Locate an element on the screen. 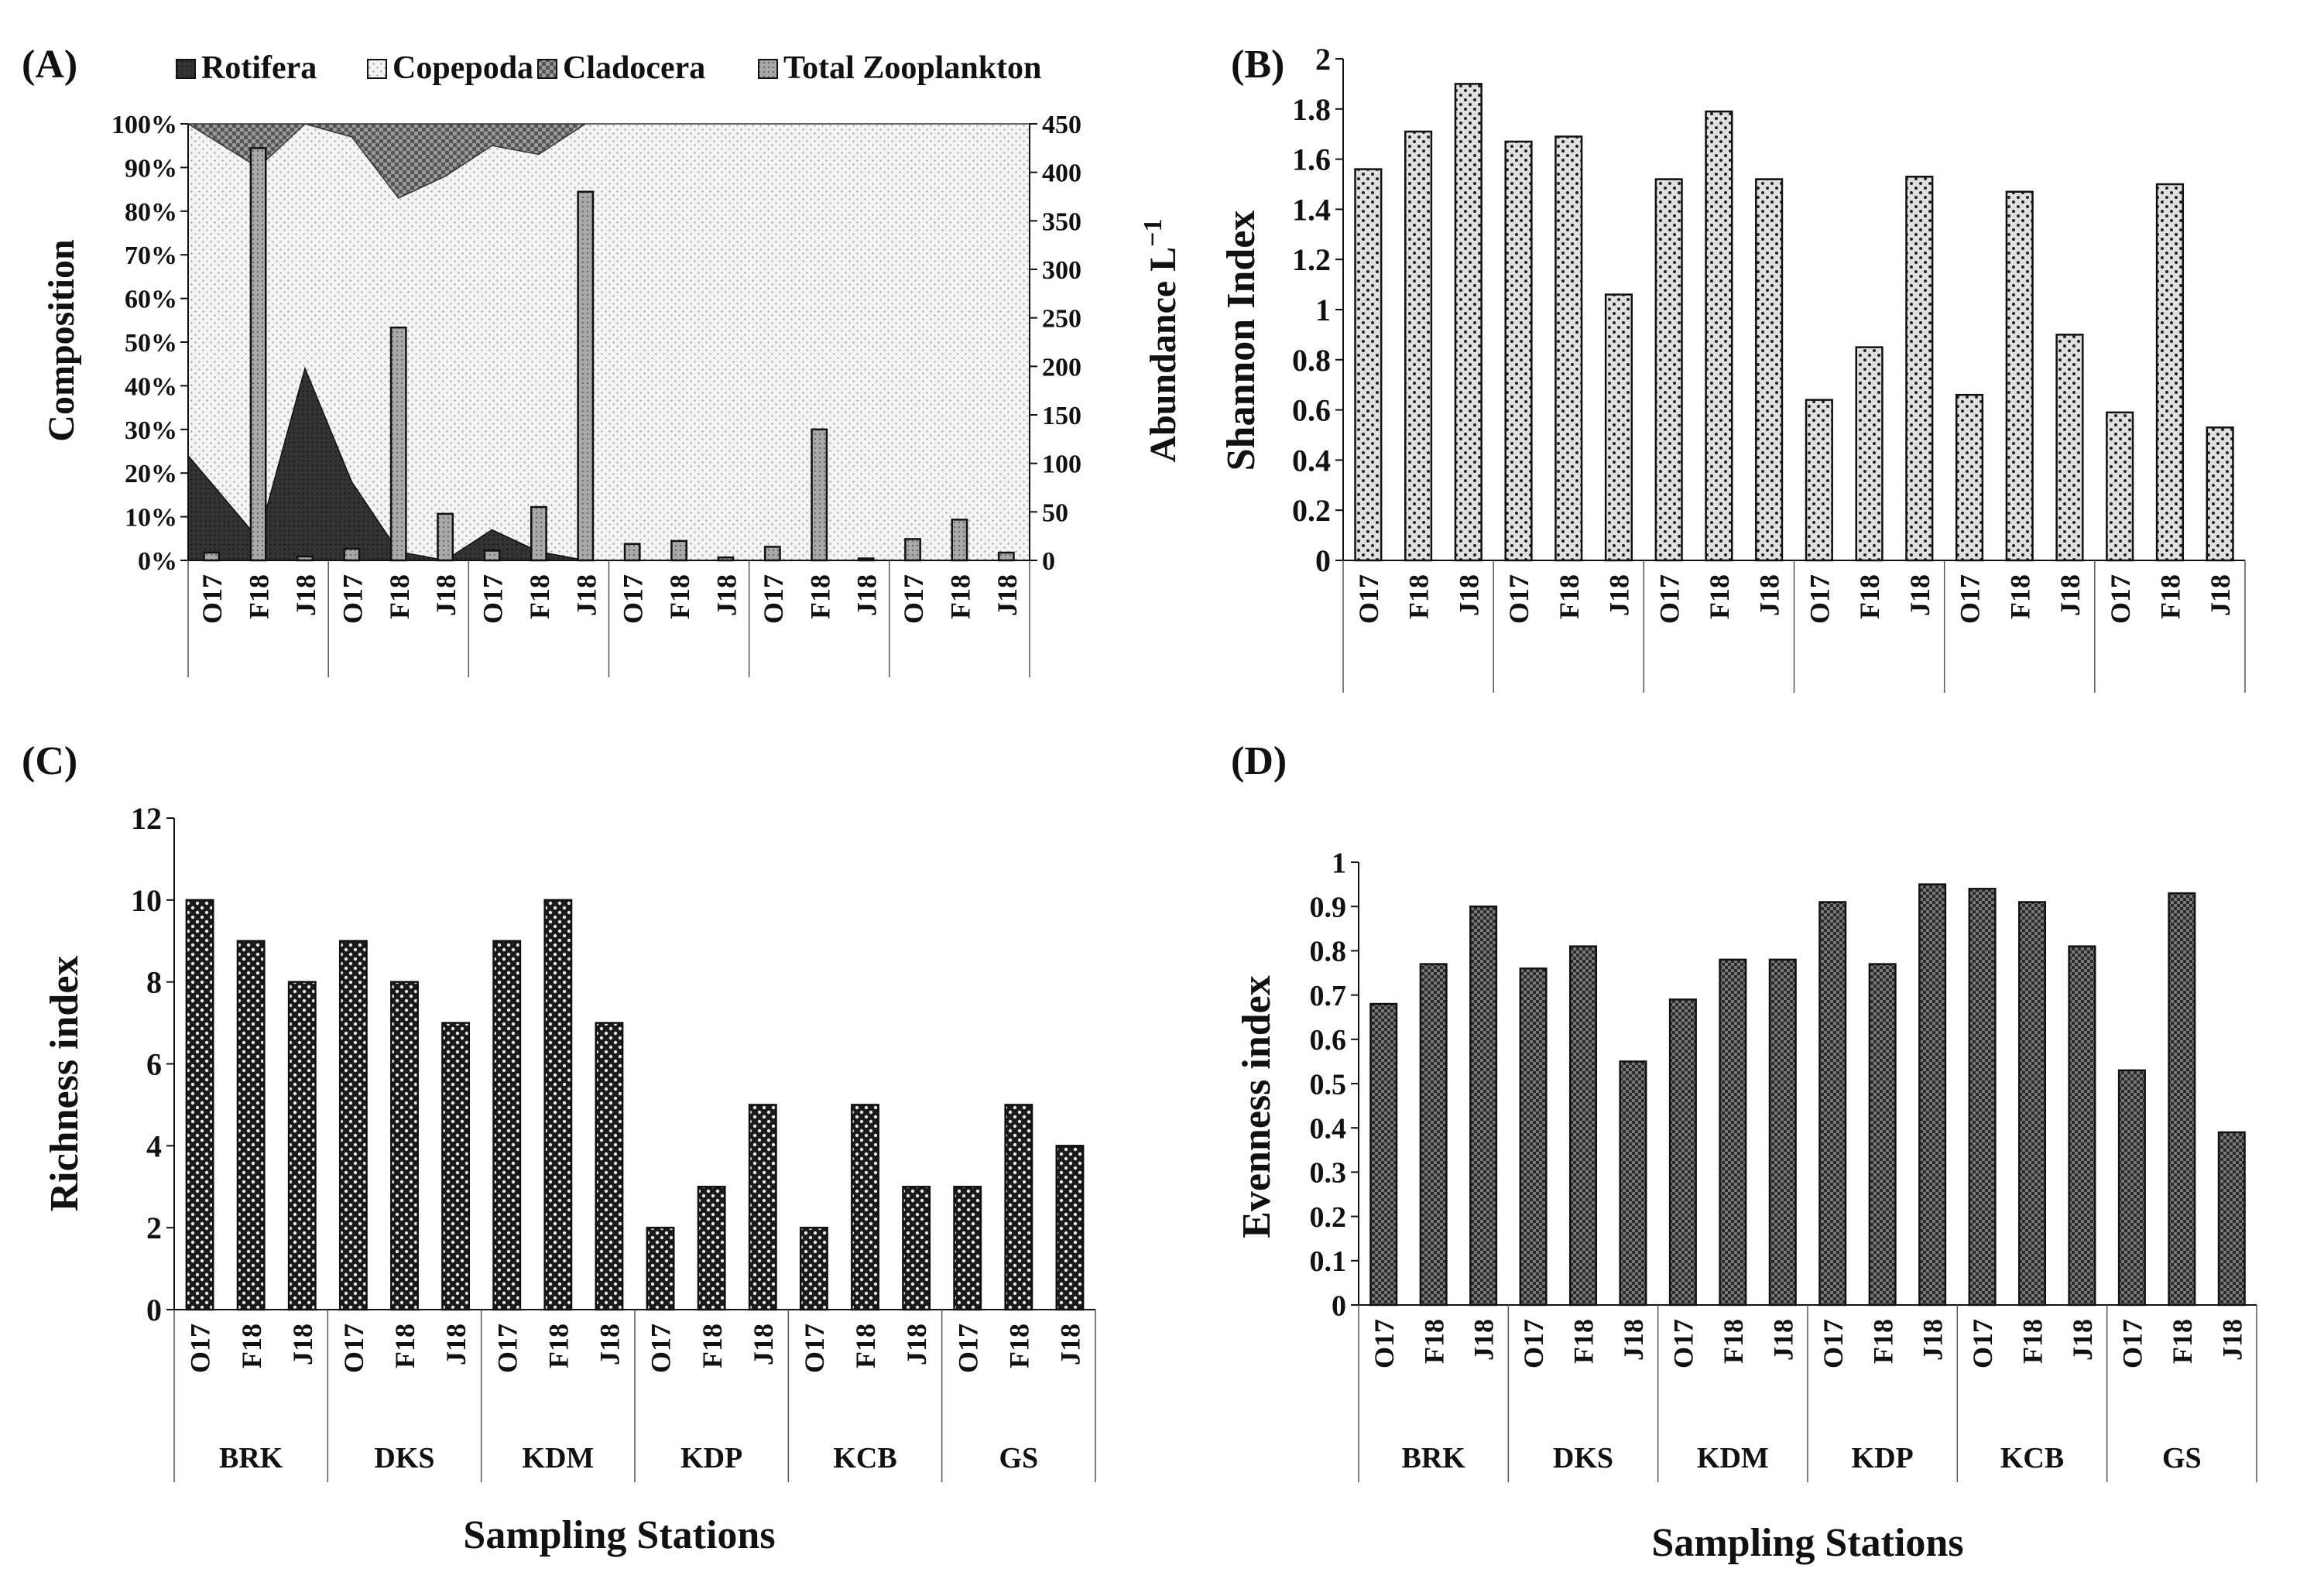 This screenshot has height=1596, width=2300. panel-d-label: (D) is located at coordinates (1259, 761).